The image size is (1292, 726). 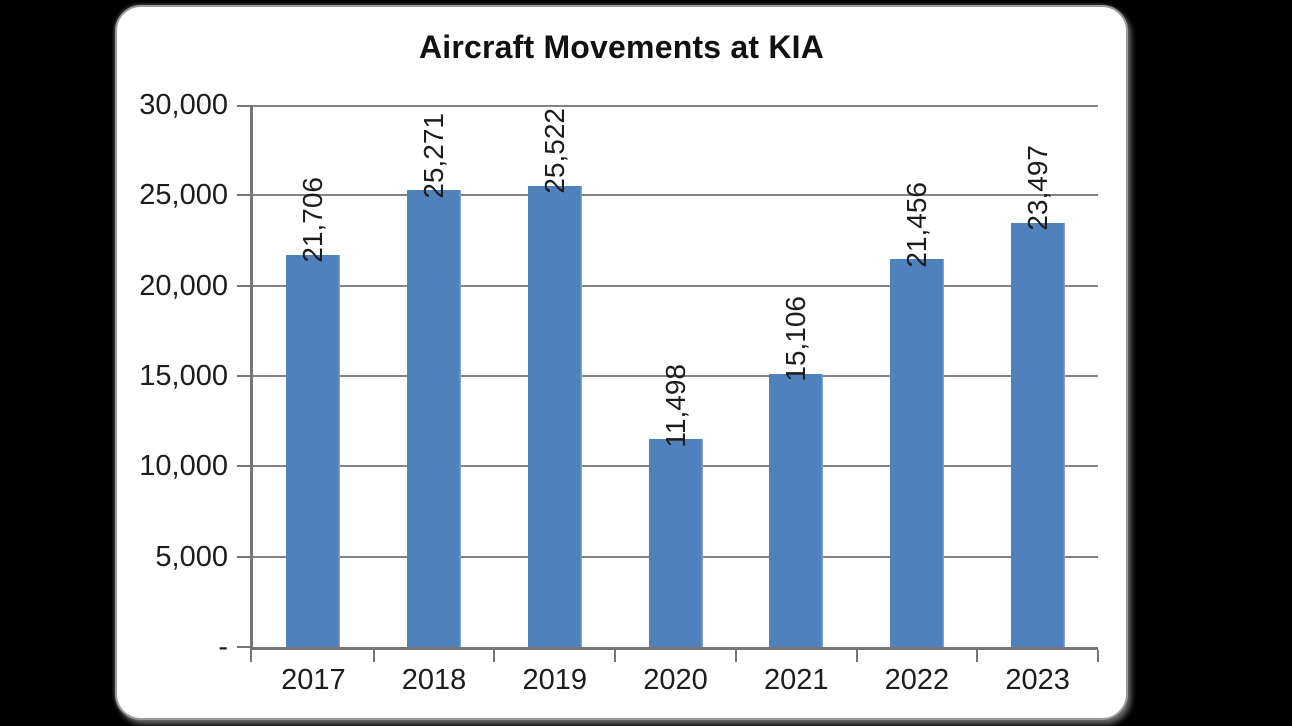 I want to click on y-axis-label-10000: 10,000, so click(x=183, y=466).